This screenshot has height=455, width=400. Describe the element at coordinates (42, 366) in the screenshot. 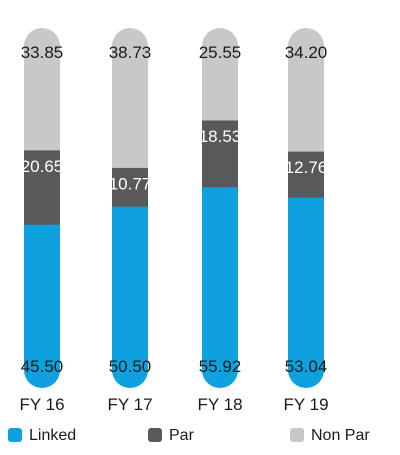

I see `value-label: 45.50` at that location.